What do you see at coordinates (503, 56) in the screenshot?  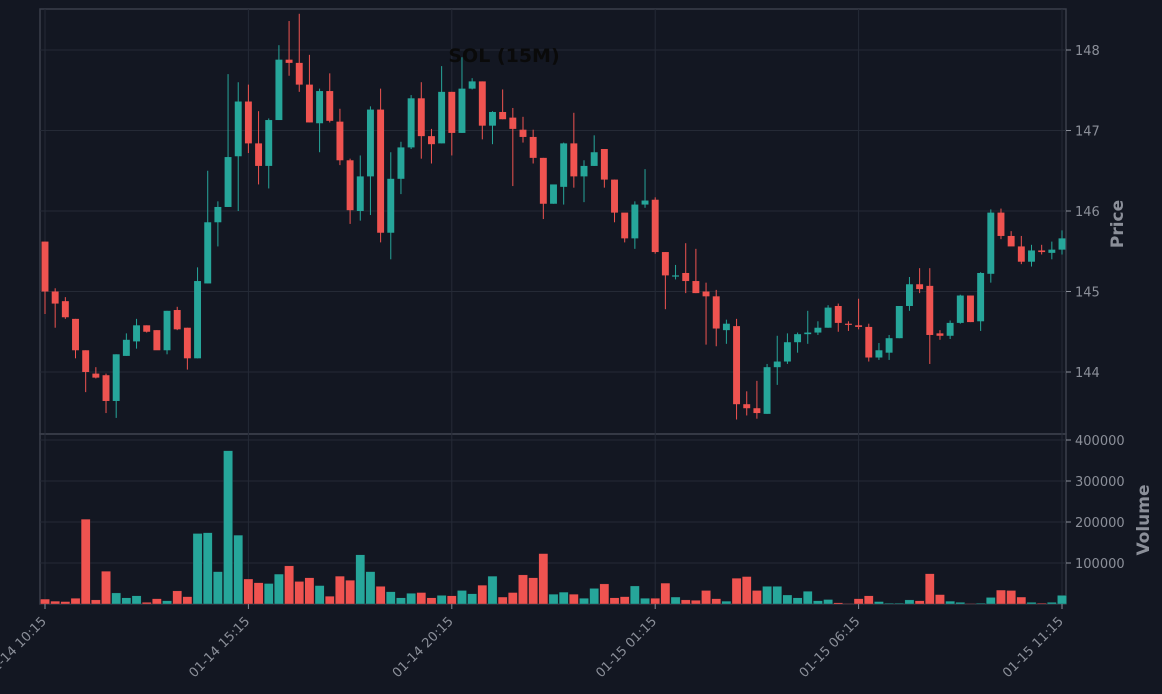 I see `chart-title: SOL (15M)` at bounding box center [503, 56].